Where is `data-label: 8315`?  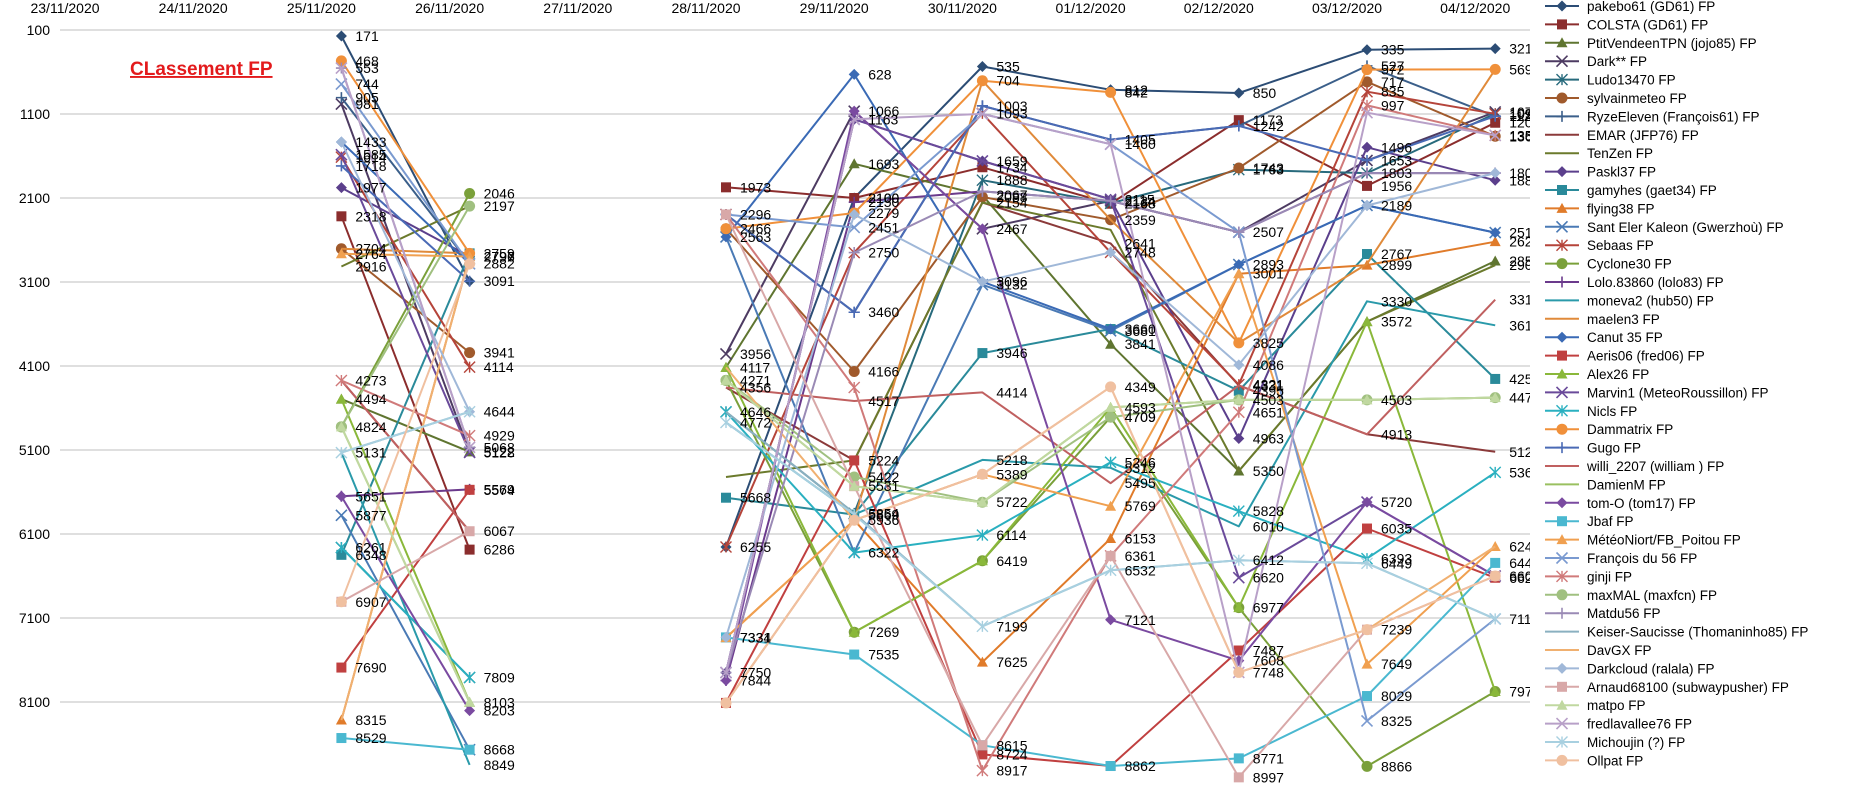 data-label: 8315 is located at coordinates (370, 720).